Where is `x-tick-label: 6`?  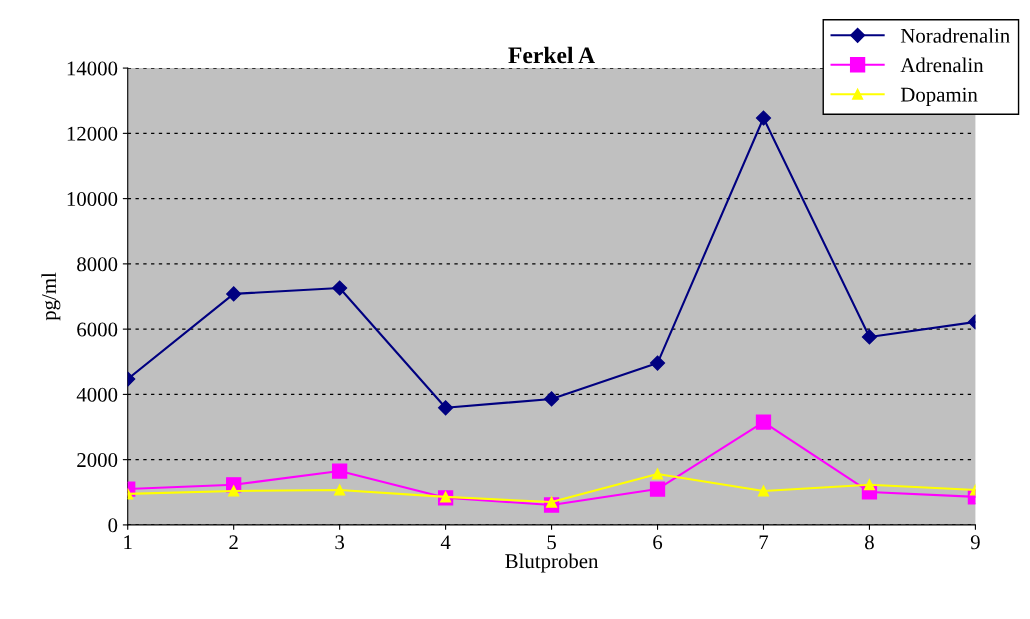 x-tick-label: 6 is located at coordinates (658, 542).